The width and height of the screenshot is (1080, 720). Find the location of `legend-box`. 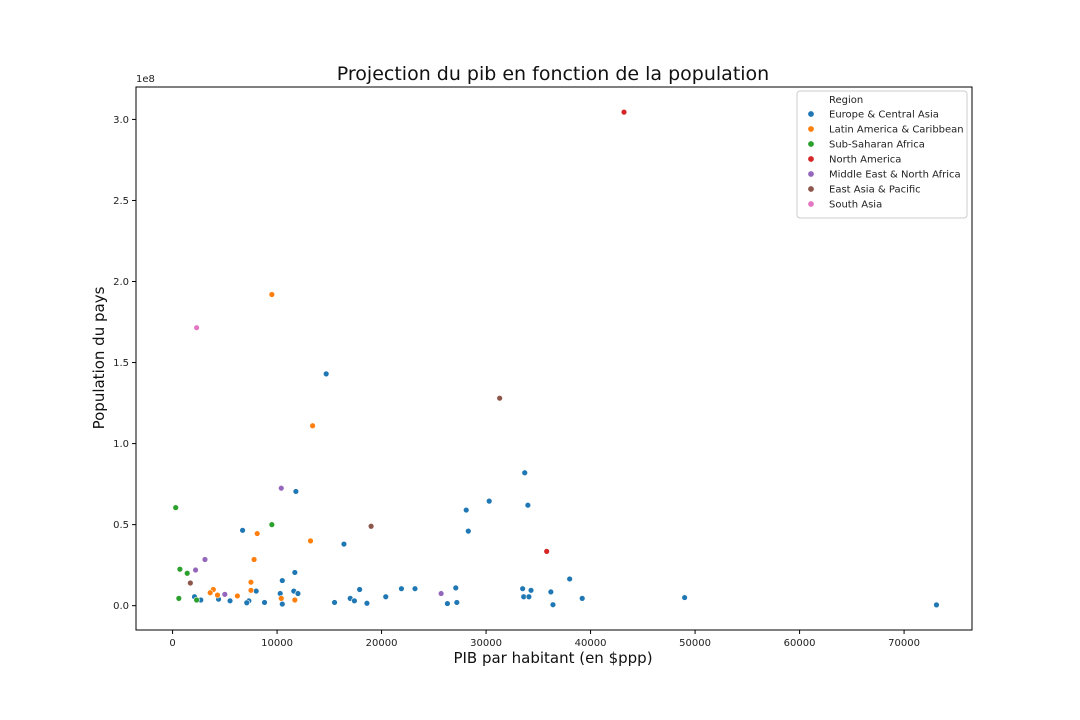

legend-box is located at coordinates (882, 154).